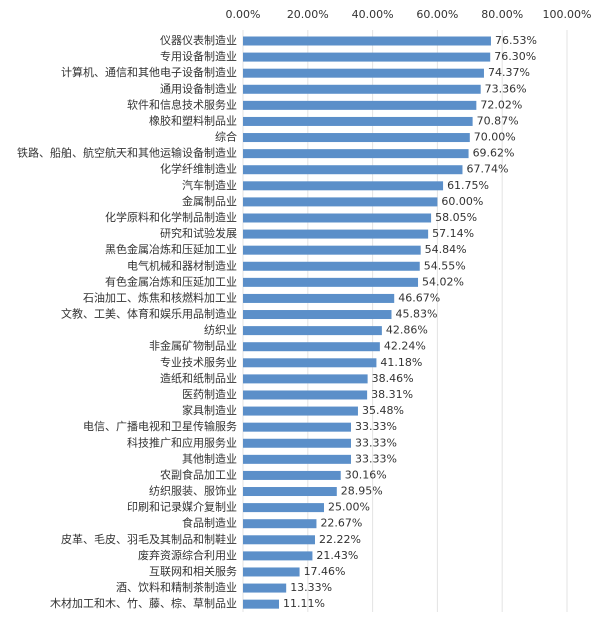 This screenshot has width=599, height=620. What do you see at coordinates (341, 523) in the screenshot?
I see `value-label: 22.67%` at bounding box center [341, 523].